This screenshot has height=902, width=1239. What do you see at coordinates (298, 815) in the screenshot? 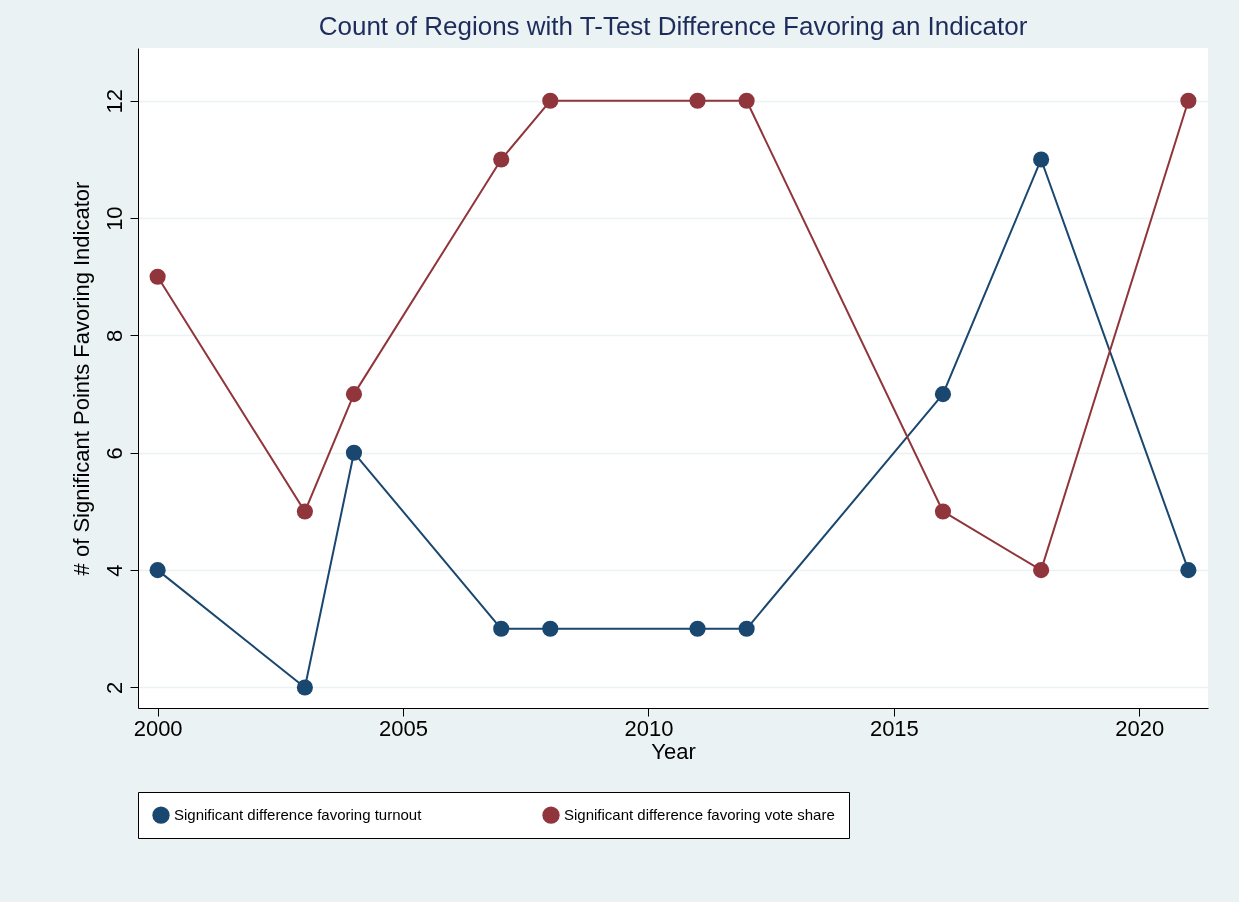
I see `legend-label: Significant difference favoring turnout` at bounding box center [298, 815].